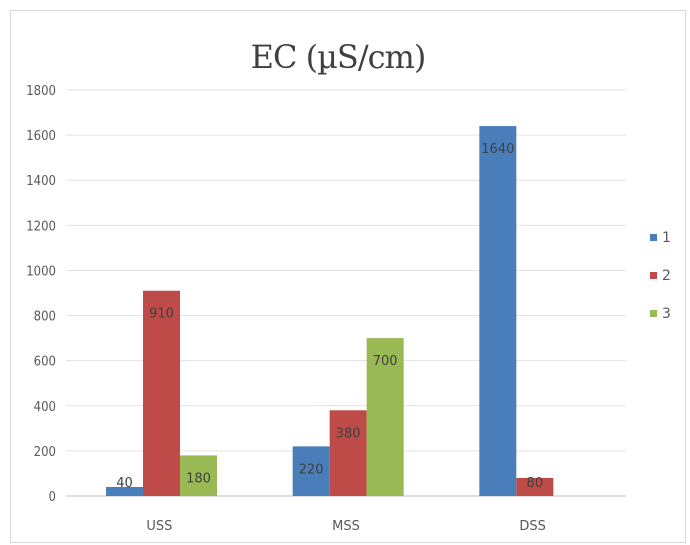  I want to click on x-category-label: MSS, so click(346, 526).